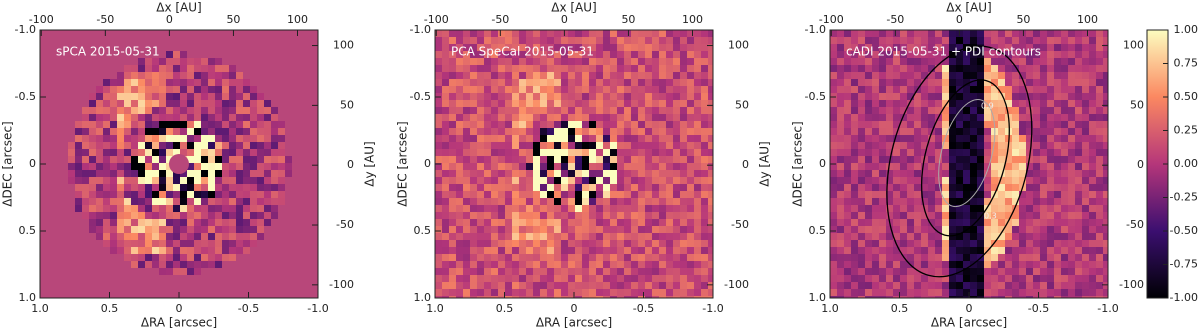 The width and height of the screenshot is (1200, 335). Describe the element at coordinates (500, 19) in the screenshot. I see `x2-tick-label: -50` at that location.